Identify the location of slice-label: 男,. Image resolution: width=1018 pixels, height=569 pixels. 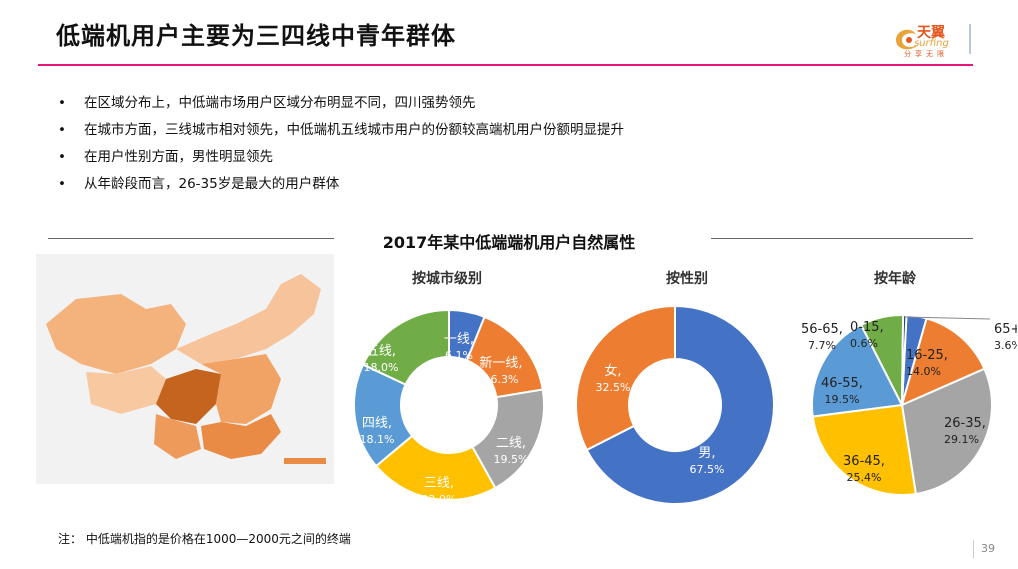
(706, 453).